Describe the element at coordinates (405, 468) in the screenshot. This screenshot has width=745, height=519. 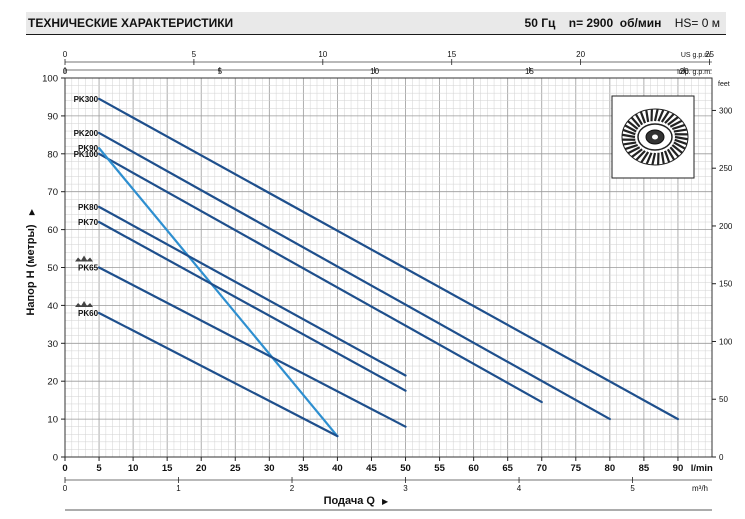
I see `x-tick-label: 50` at that location.